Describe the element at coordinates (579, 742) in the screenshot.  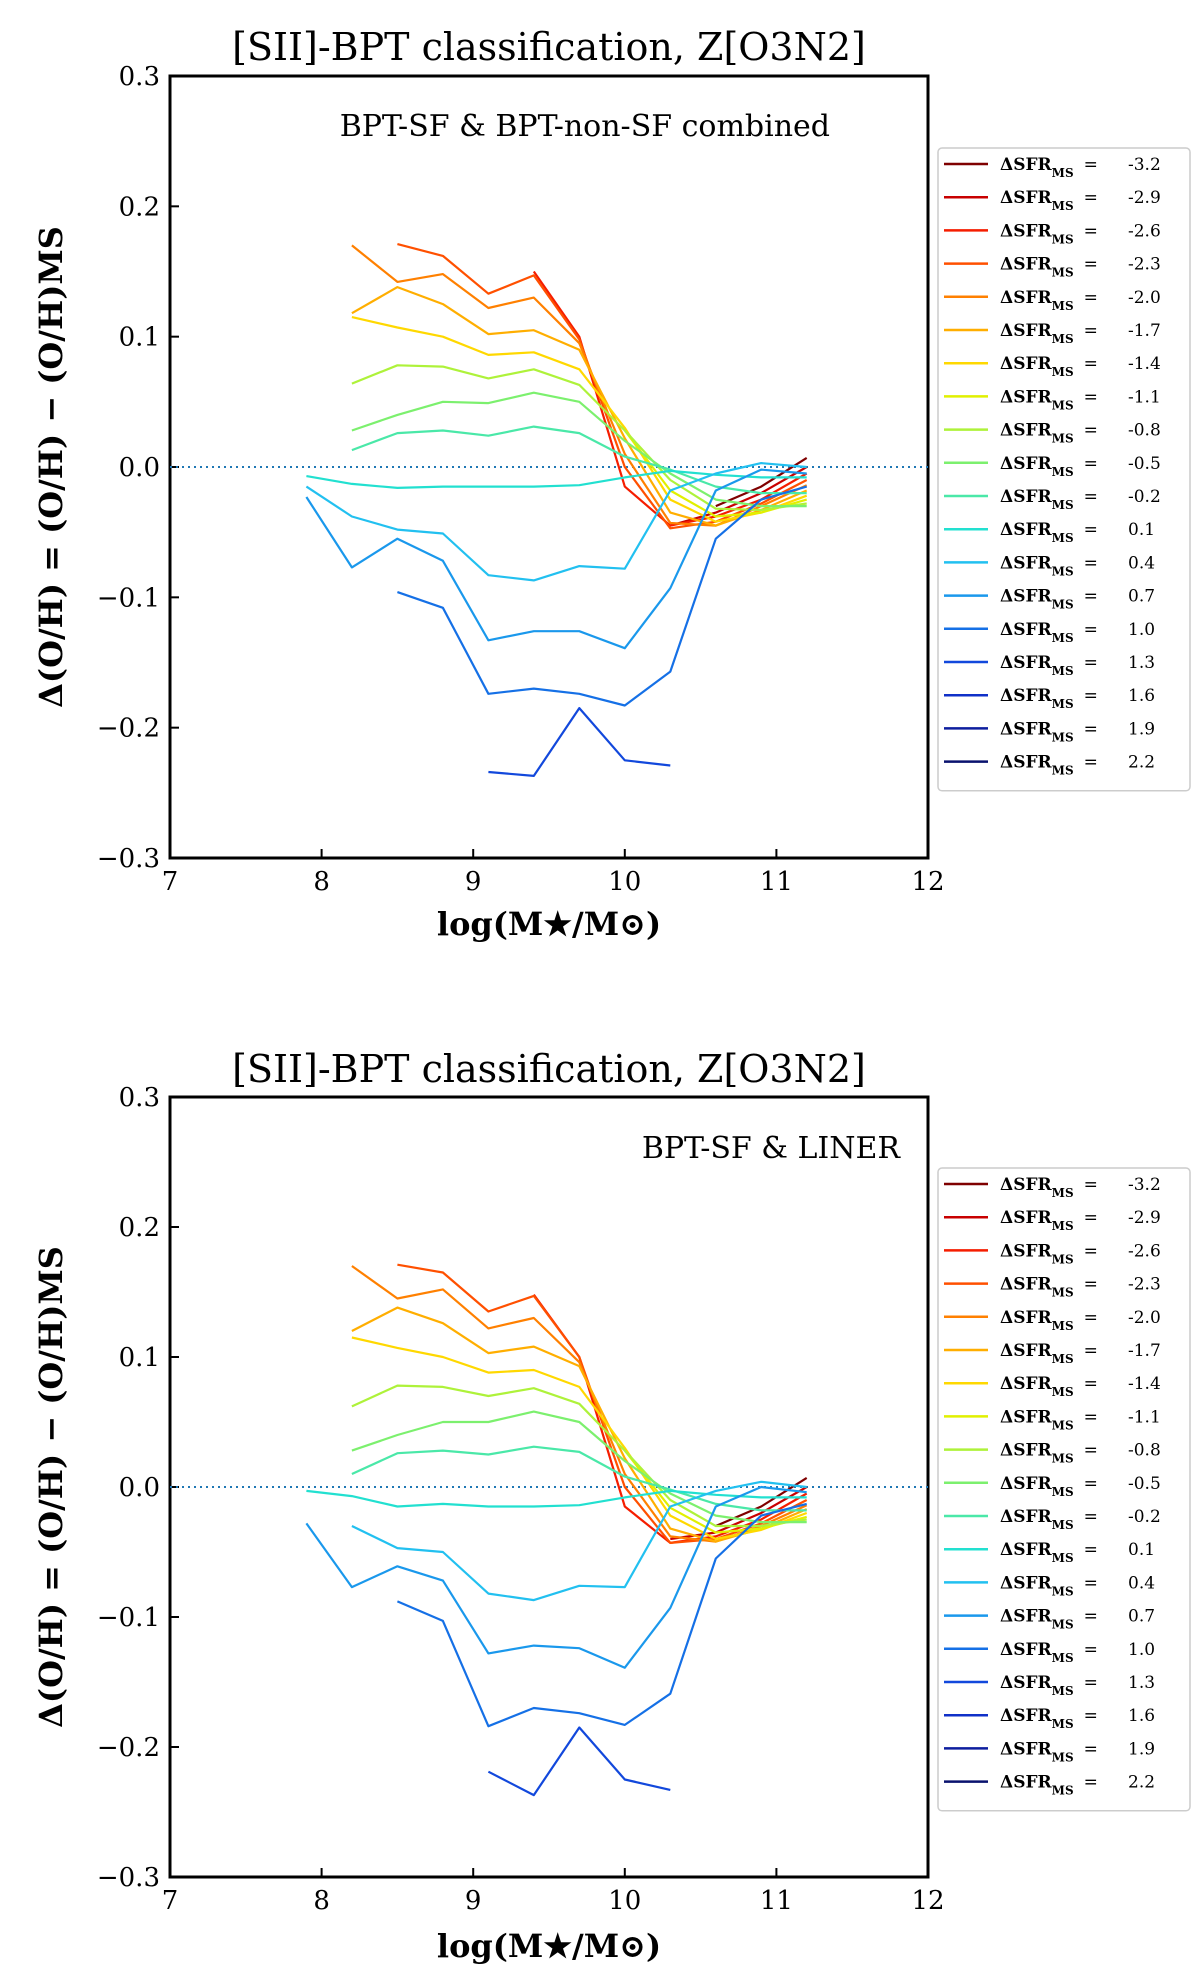
I see `series-line-1p3` at that location.